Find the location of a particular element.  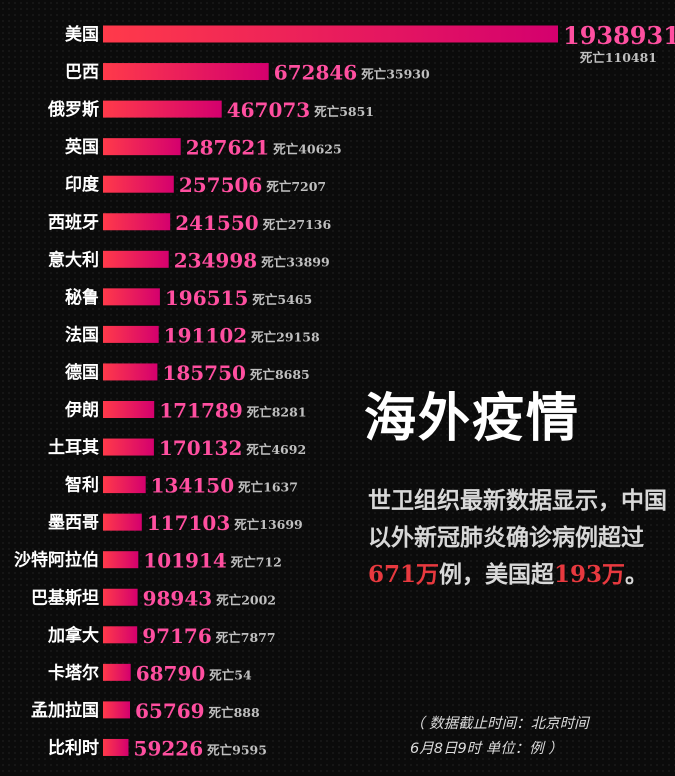

death-label: 死亡8281 is located at coordinates (276, 412).